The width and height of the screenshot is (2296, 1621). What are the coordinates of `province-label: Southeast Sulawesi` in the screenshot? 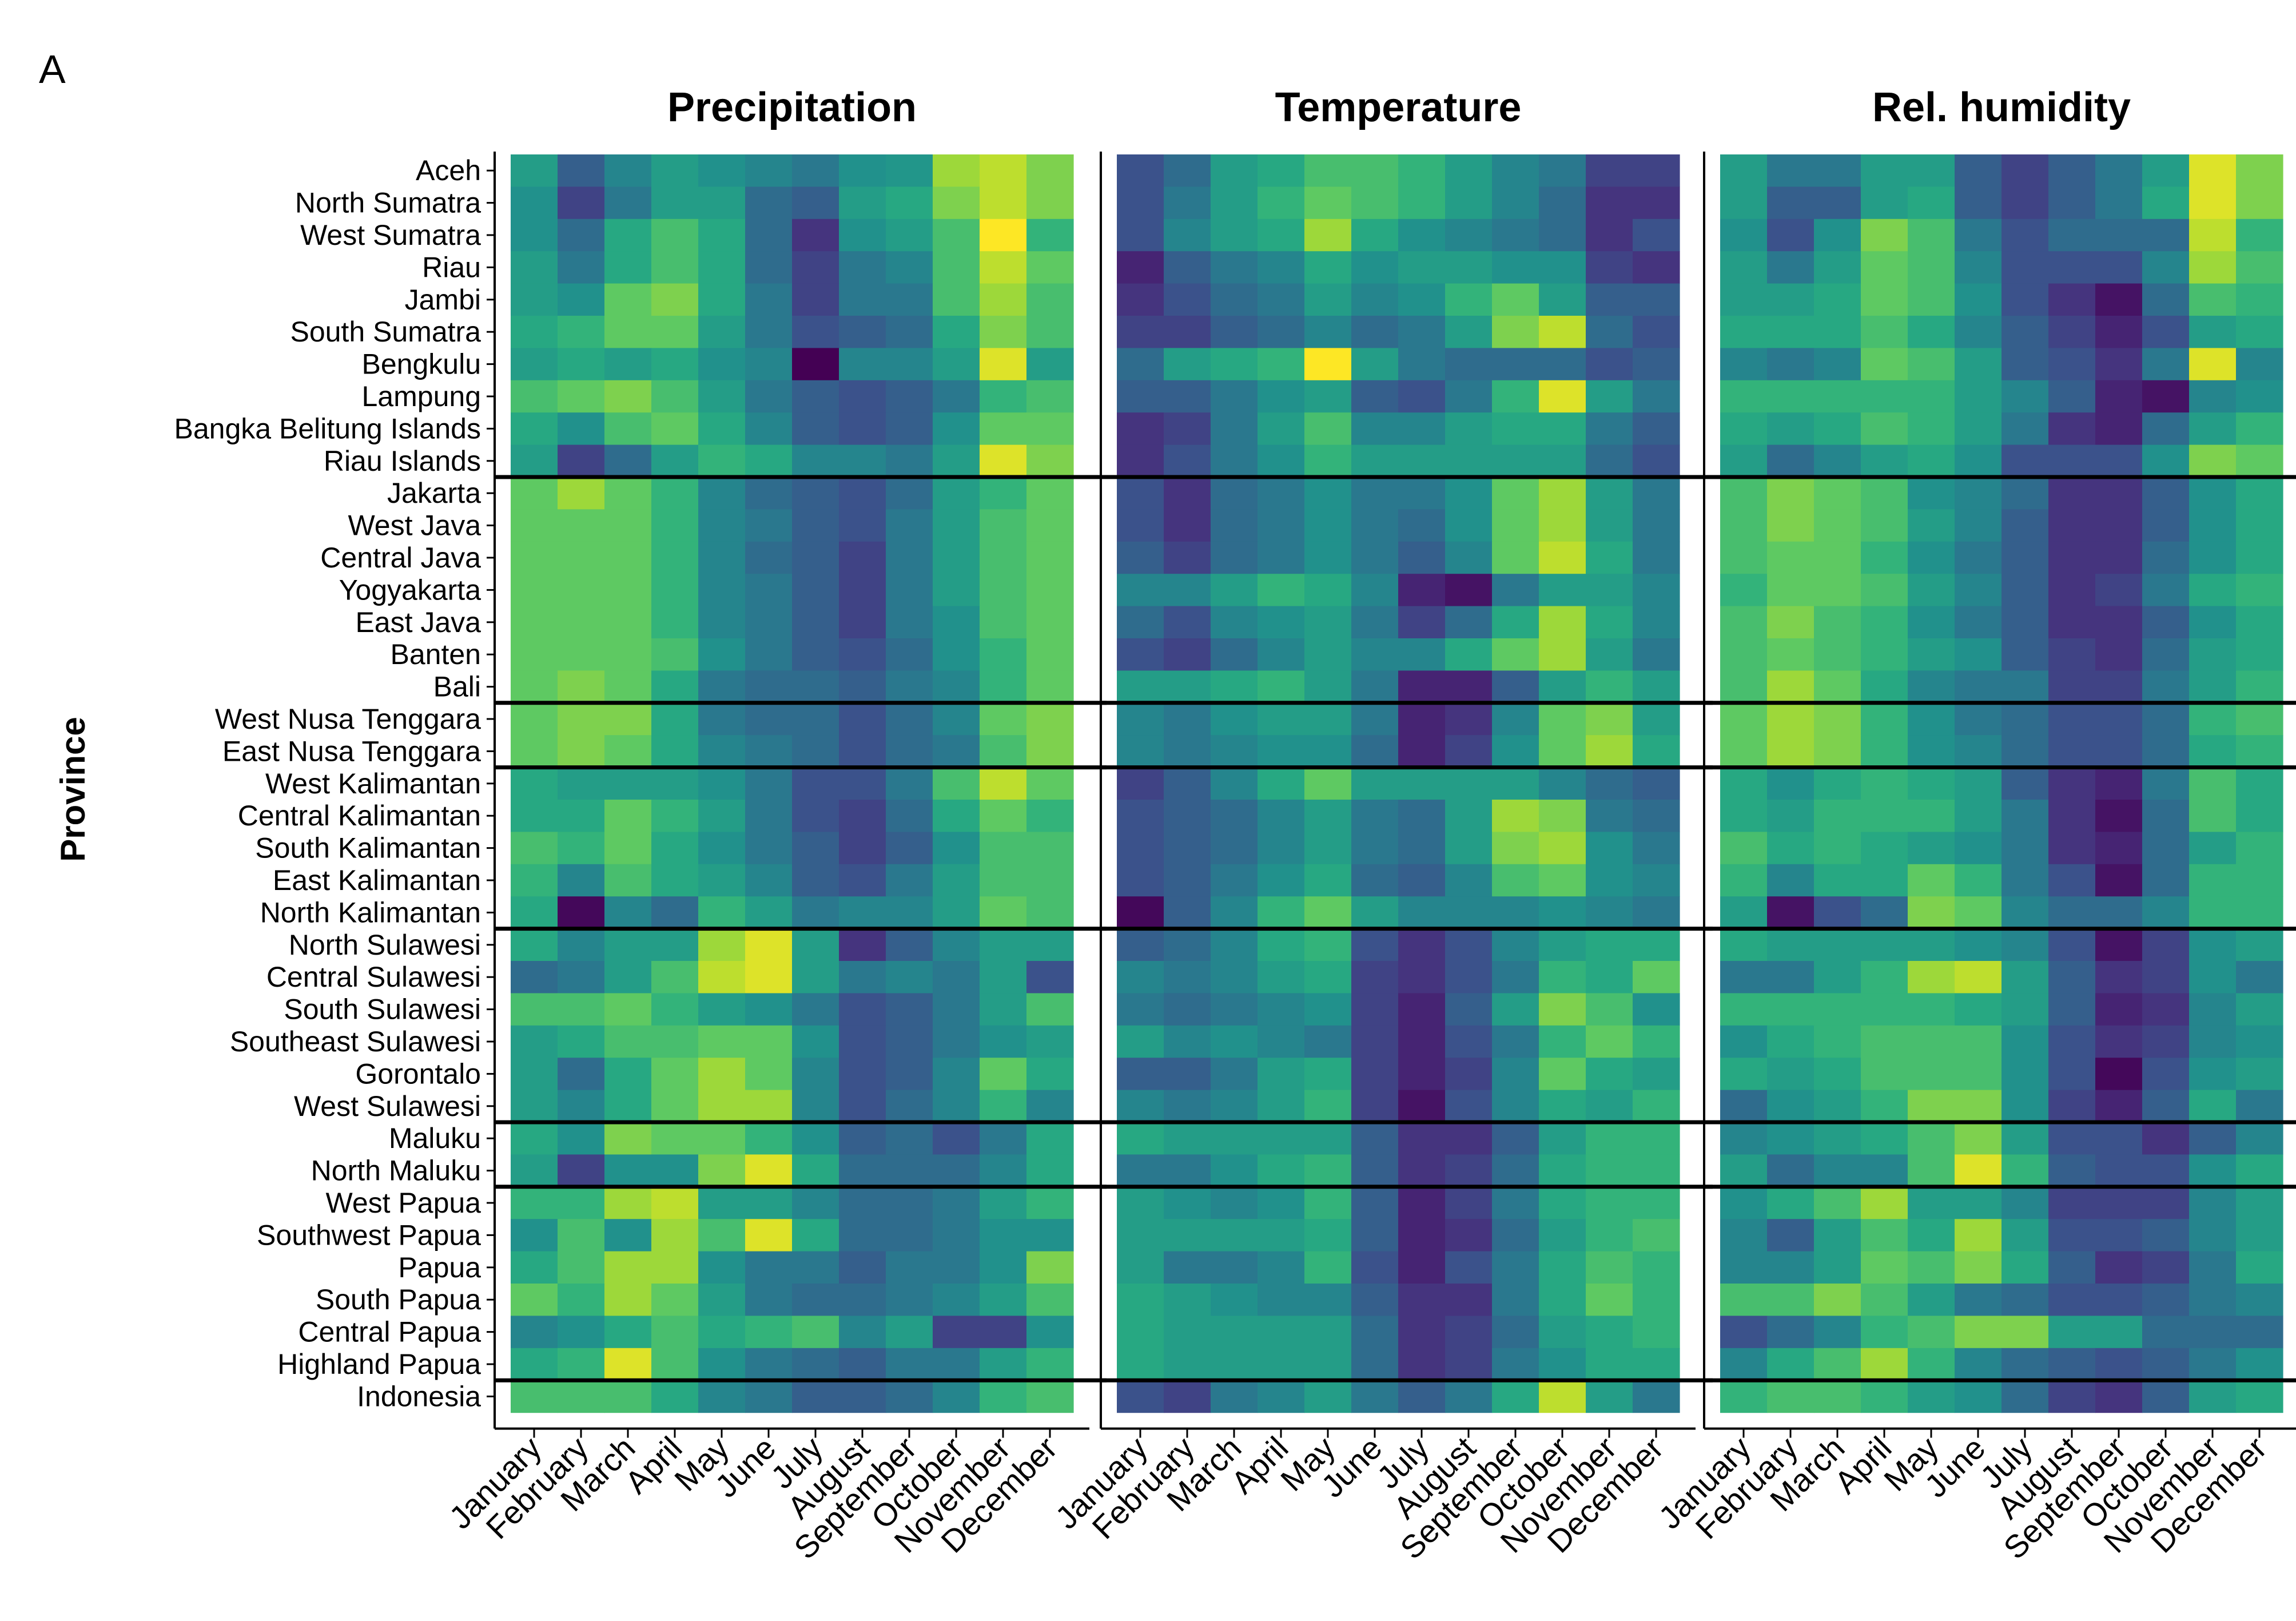 It's located at (356, 1042).